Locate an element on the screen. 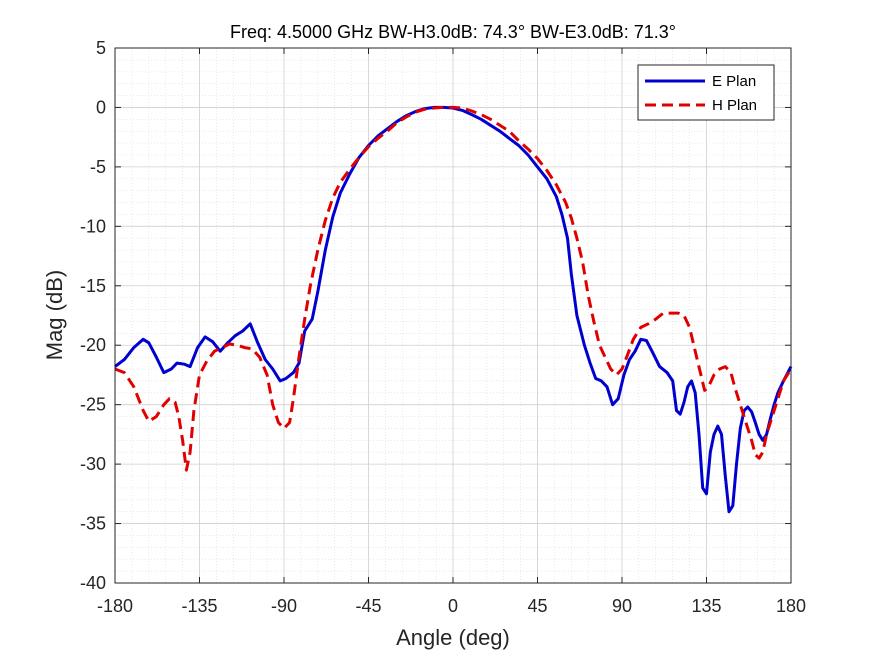 Image resolution: width=875 pixels, height=656 pixels. y-tick-label: -35 is located at coordinates (93, 524).